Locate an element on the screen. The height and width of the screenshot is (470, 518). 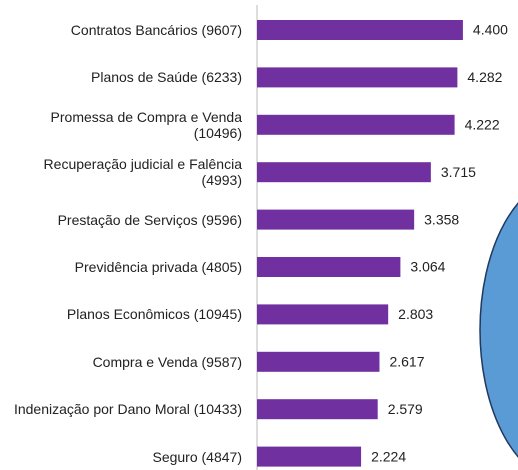
category-label: Indenização por Dano Moral (10433) is located at coordinates (127, 409).